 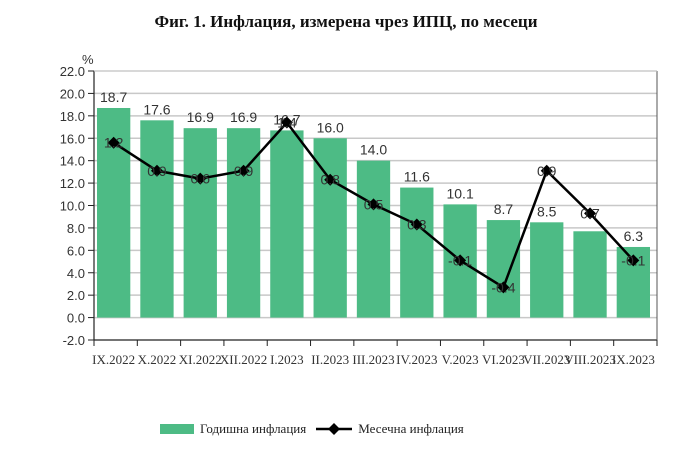 What do you see at coordinates (72, 206) in the screenshot?
I see `y-tick-label: 10.0` at bounding box center [72, 206].